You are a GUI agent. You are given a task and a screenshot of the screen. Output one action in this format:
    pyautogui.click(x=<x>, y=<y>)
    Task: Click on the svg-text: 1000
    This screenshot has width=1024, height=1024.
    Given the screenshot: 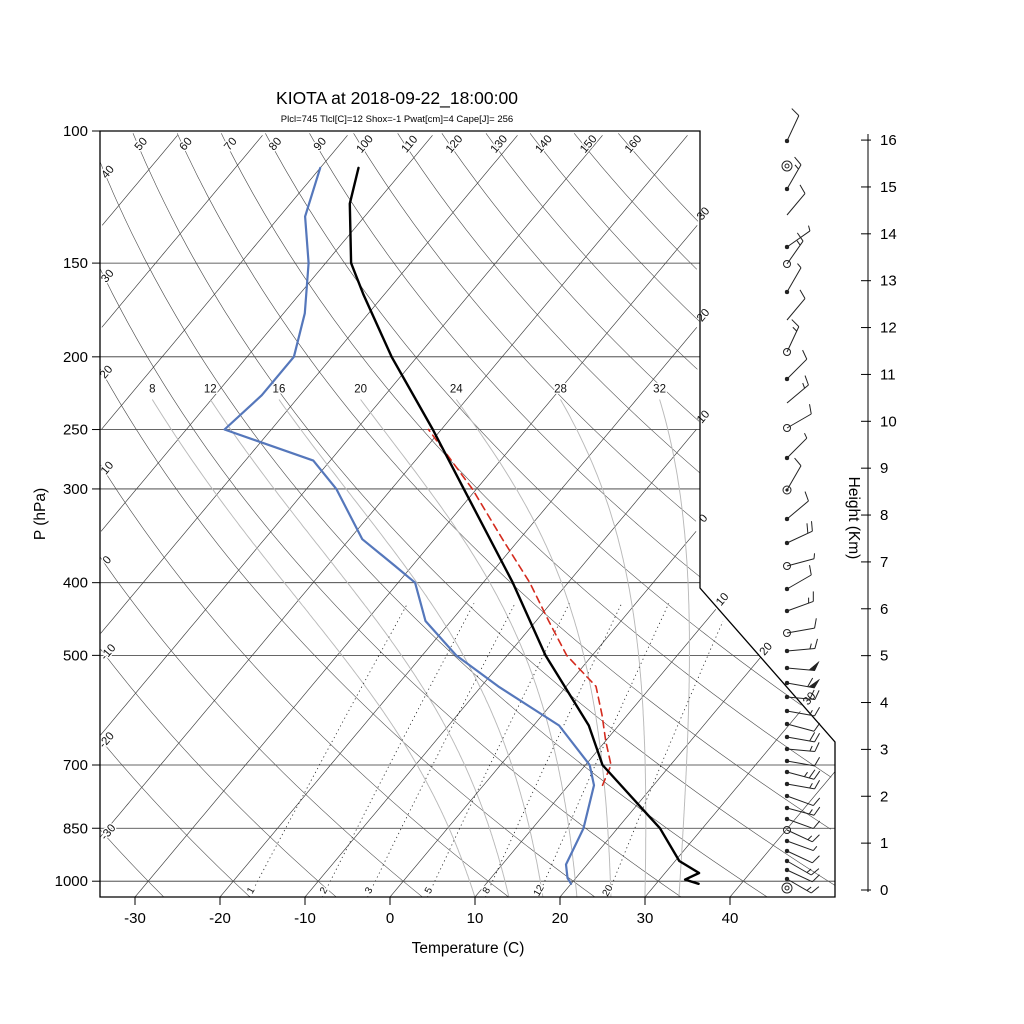 What is the action you would take?
    pyautogui.click(x=71, y=881)
    